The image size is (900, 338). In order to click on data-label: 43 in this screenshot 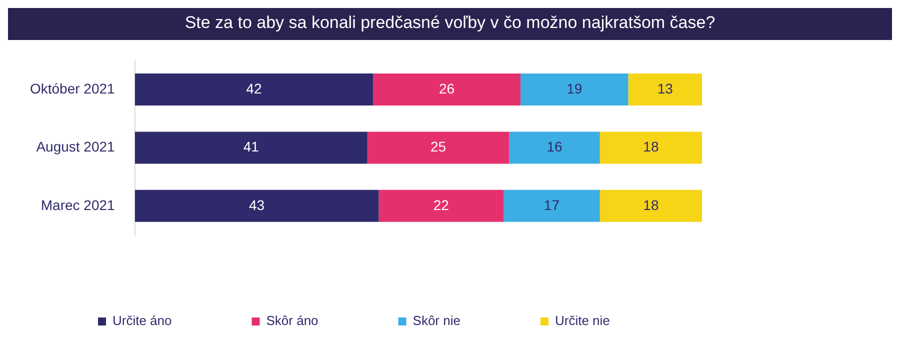, I will do `click(256, 204)`.